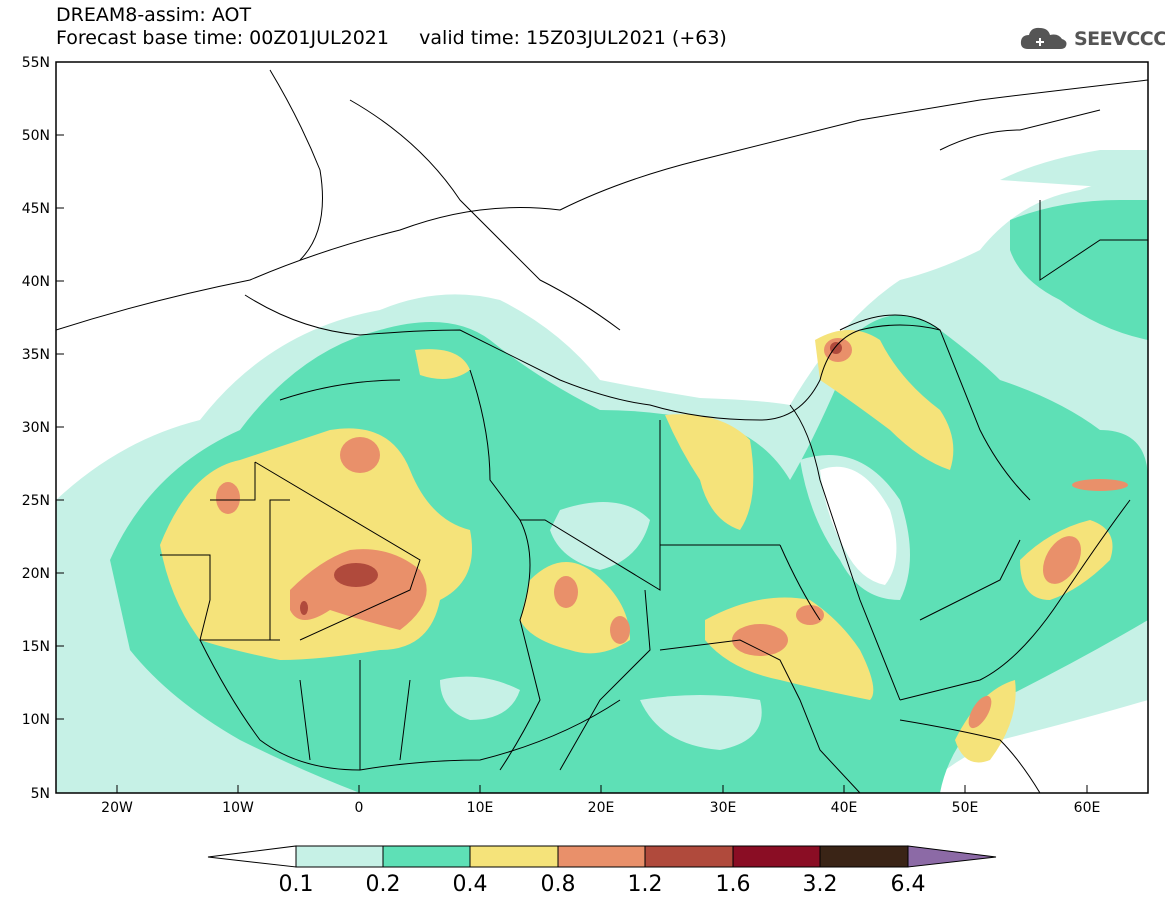  What do you see at coordinates (965, 808) in the screenshot?
I see `lon-label: 50E` at bounding box center [965, 808].